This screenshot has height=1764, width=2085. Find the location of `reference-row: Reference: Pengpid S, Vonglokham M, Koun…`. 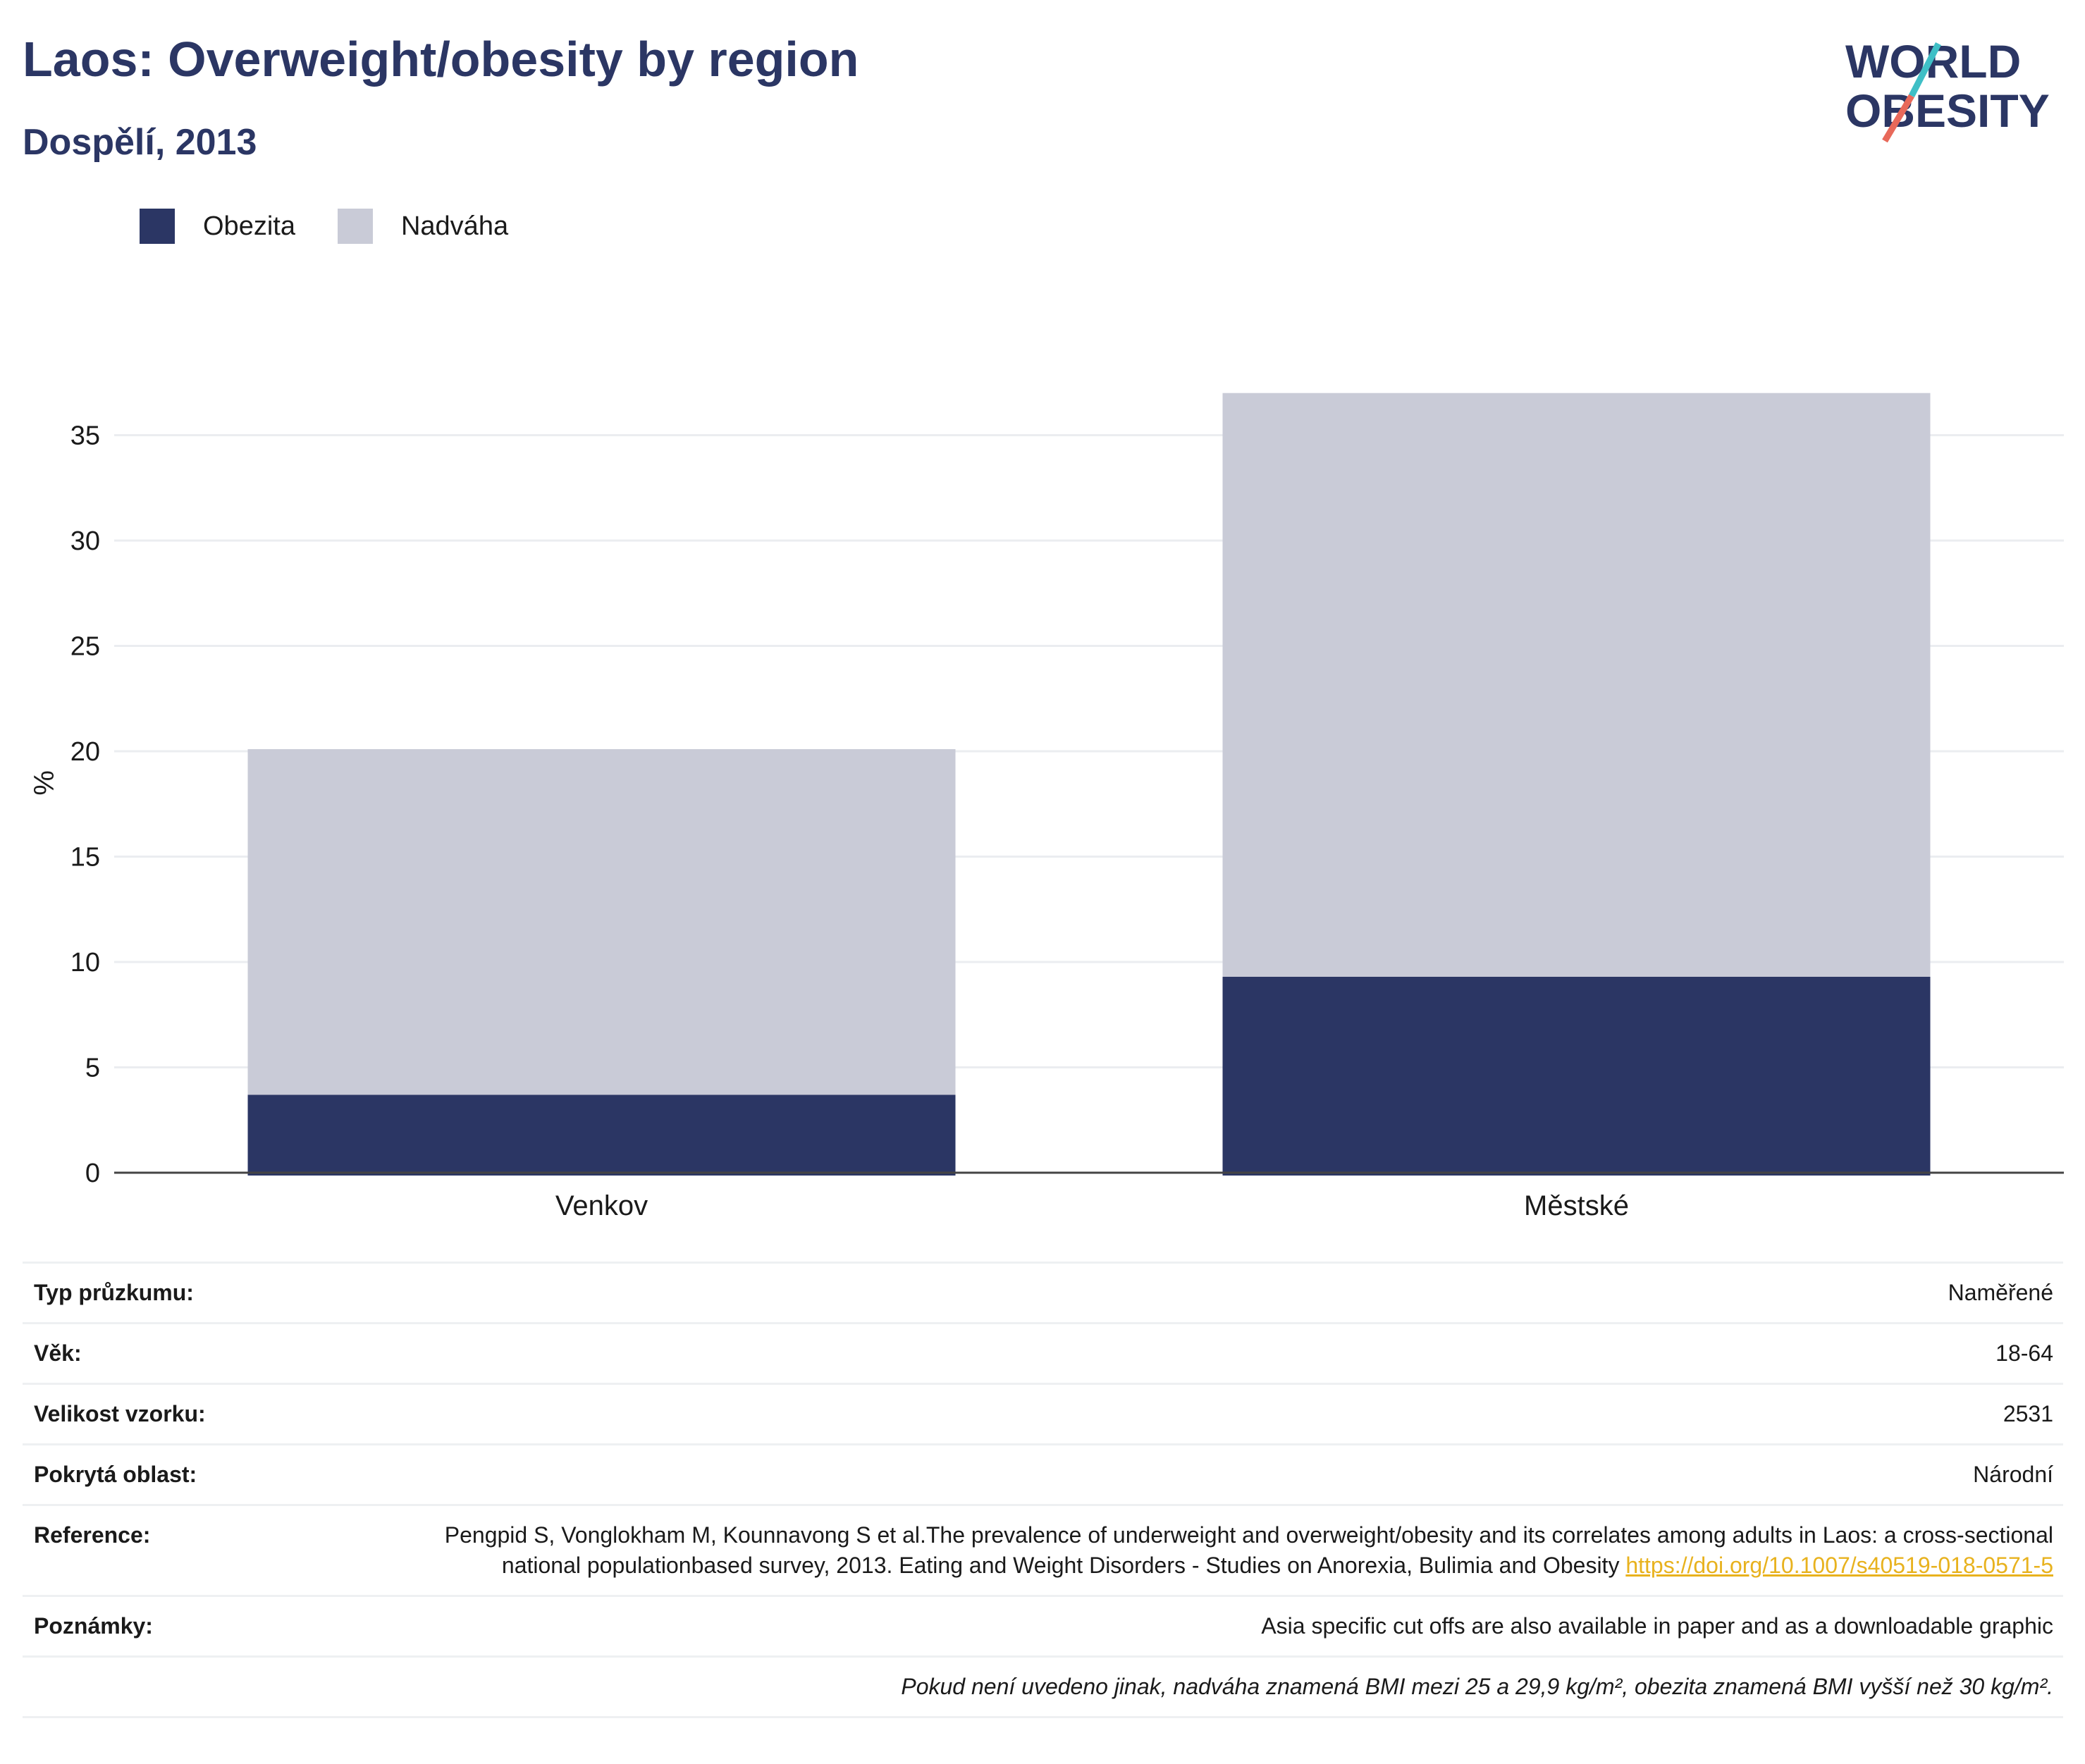

reference-row: Reference: Pengpid S, Vonglokham M, Koun… is located at coordinates (1043, 1551).